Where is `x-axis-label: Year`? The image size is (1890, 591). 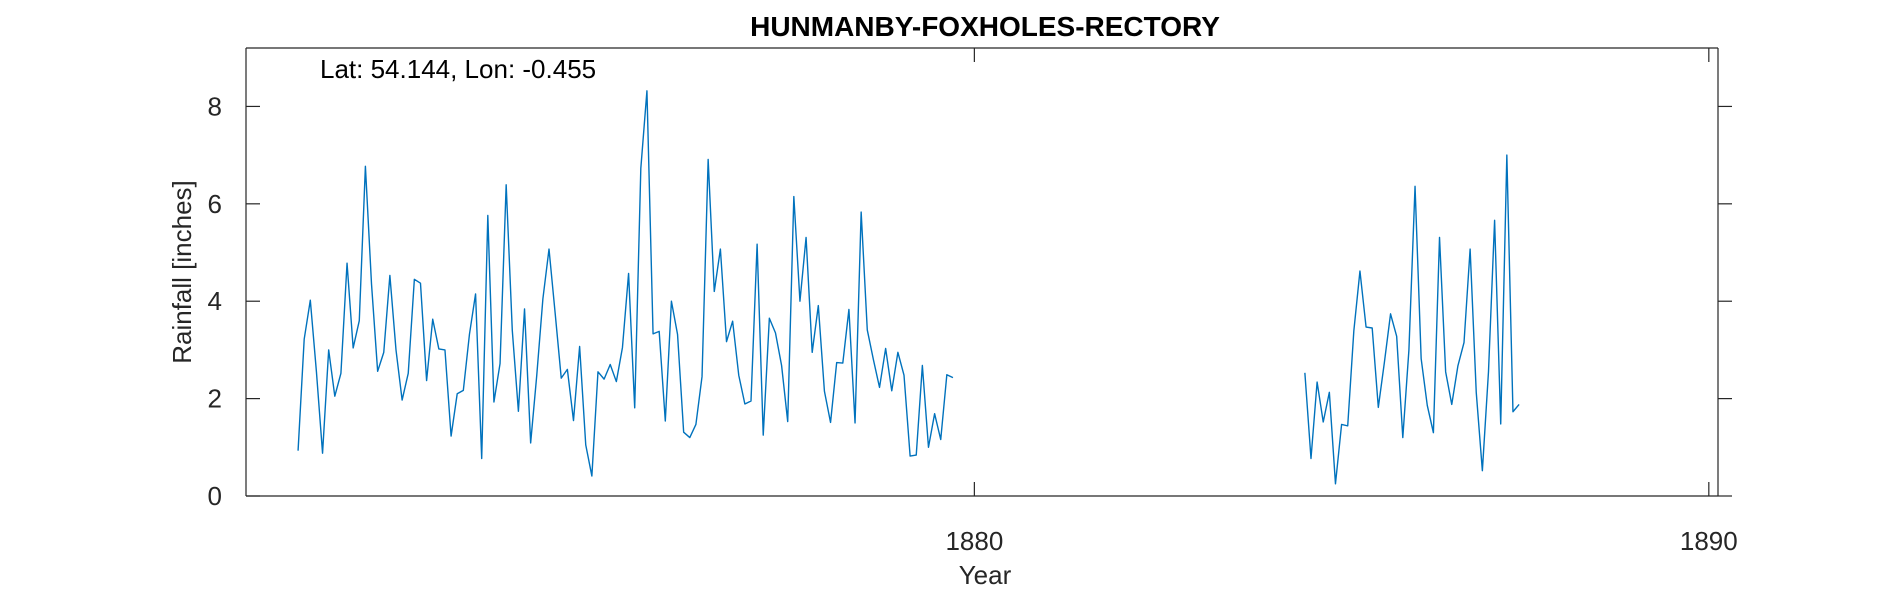 x-axis-label: Year is located at coordinates (985, 575).